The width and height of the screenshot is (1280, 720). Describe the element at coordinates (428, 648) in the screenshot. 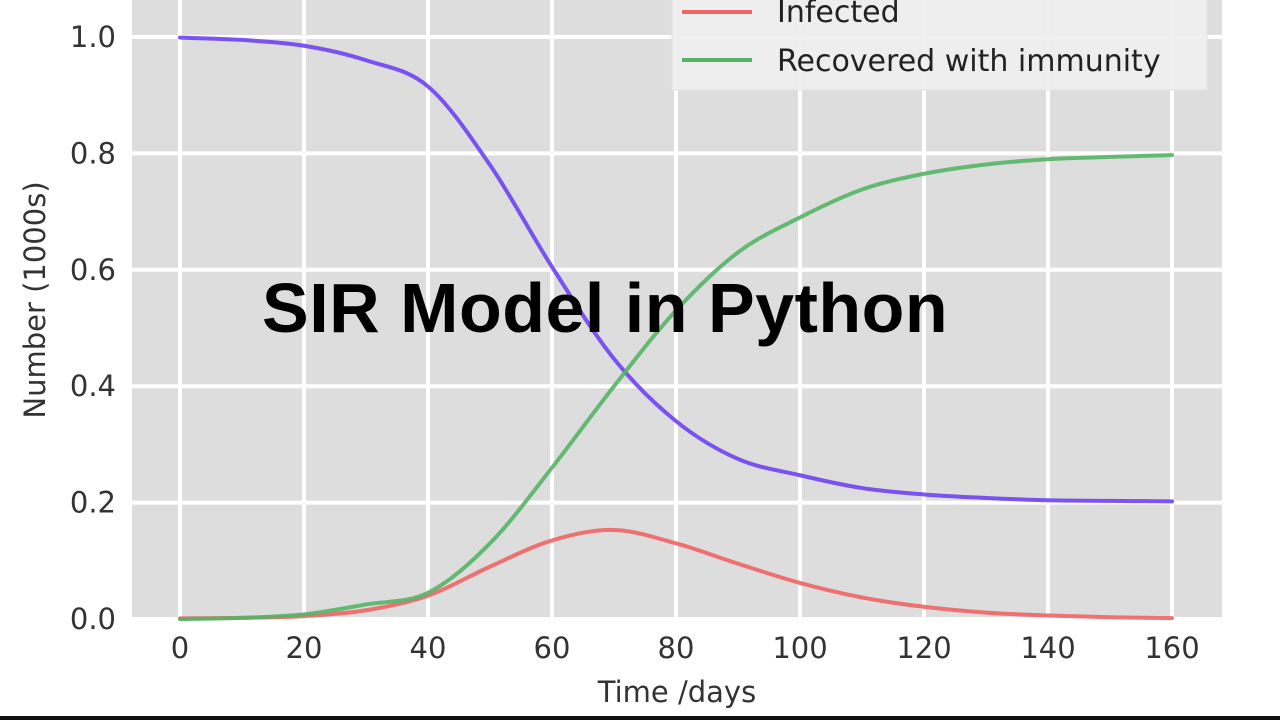

I see `x-tick-label: 40` at that location.